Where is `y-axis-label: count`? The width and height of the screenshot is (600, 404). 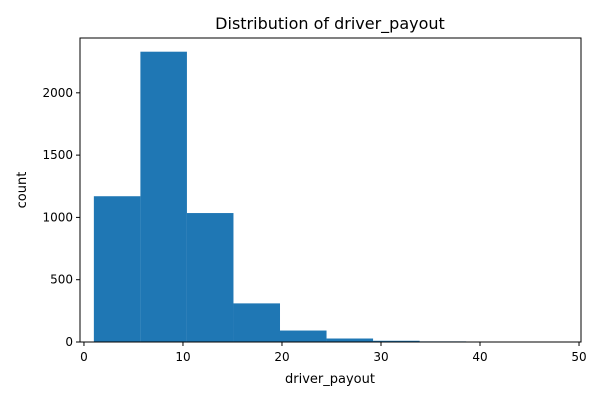
y-axis-label: count is located at coordinates (22, 190).